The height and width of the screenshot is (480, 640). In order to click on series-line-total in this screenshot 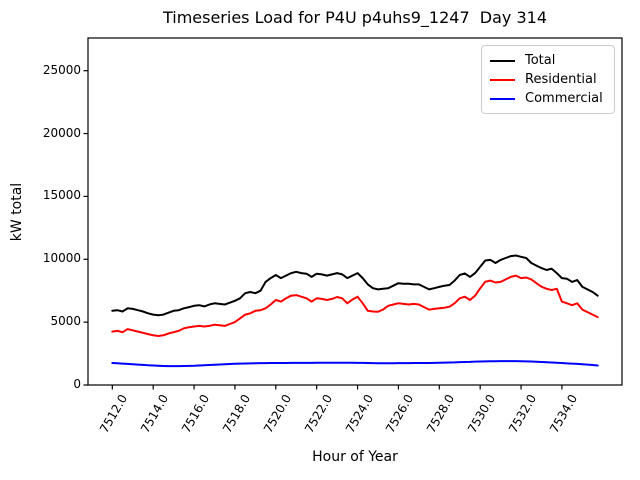, I will do `click(355, 285)`.